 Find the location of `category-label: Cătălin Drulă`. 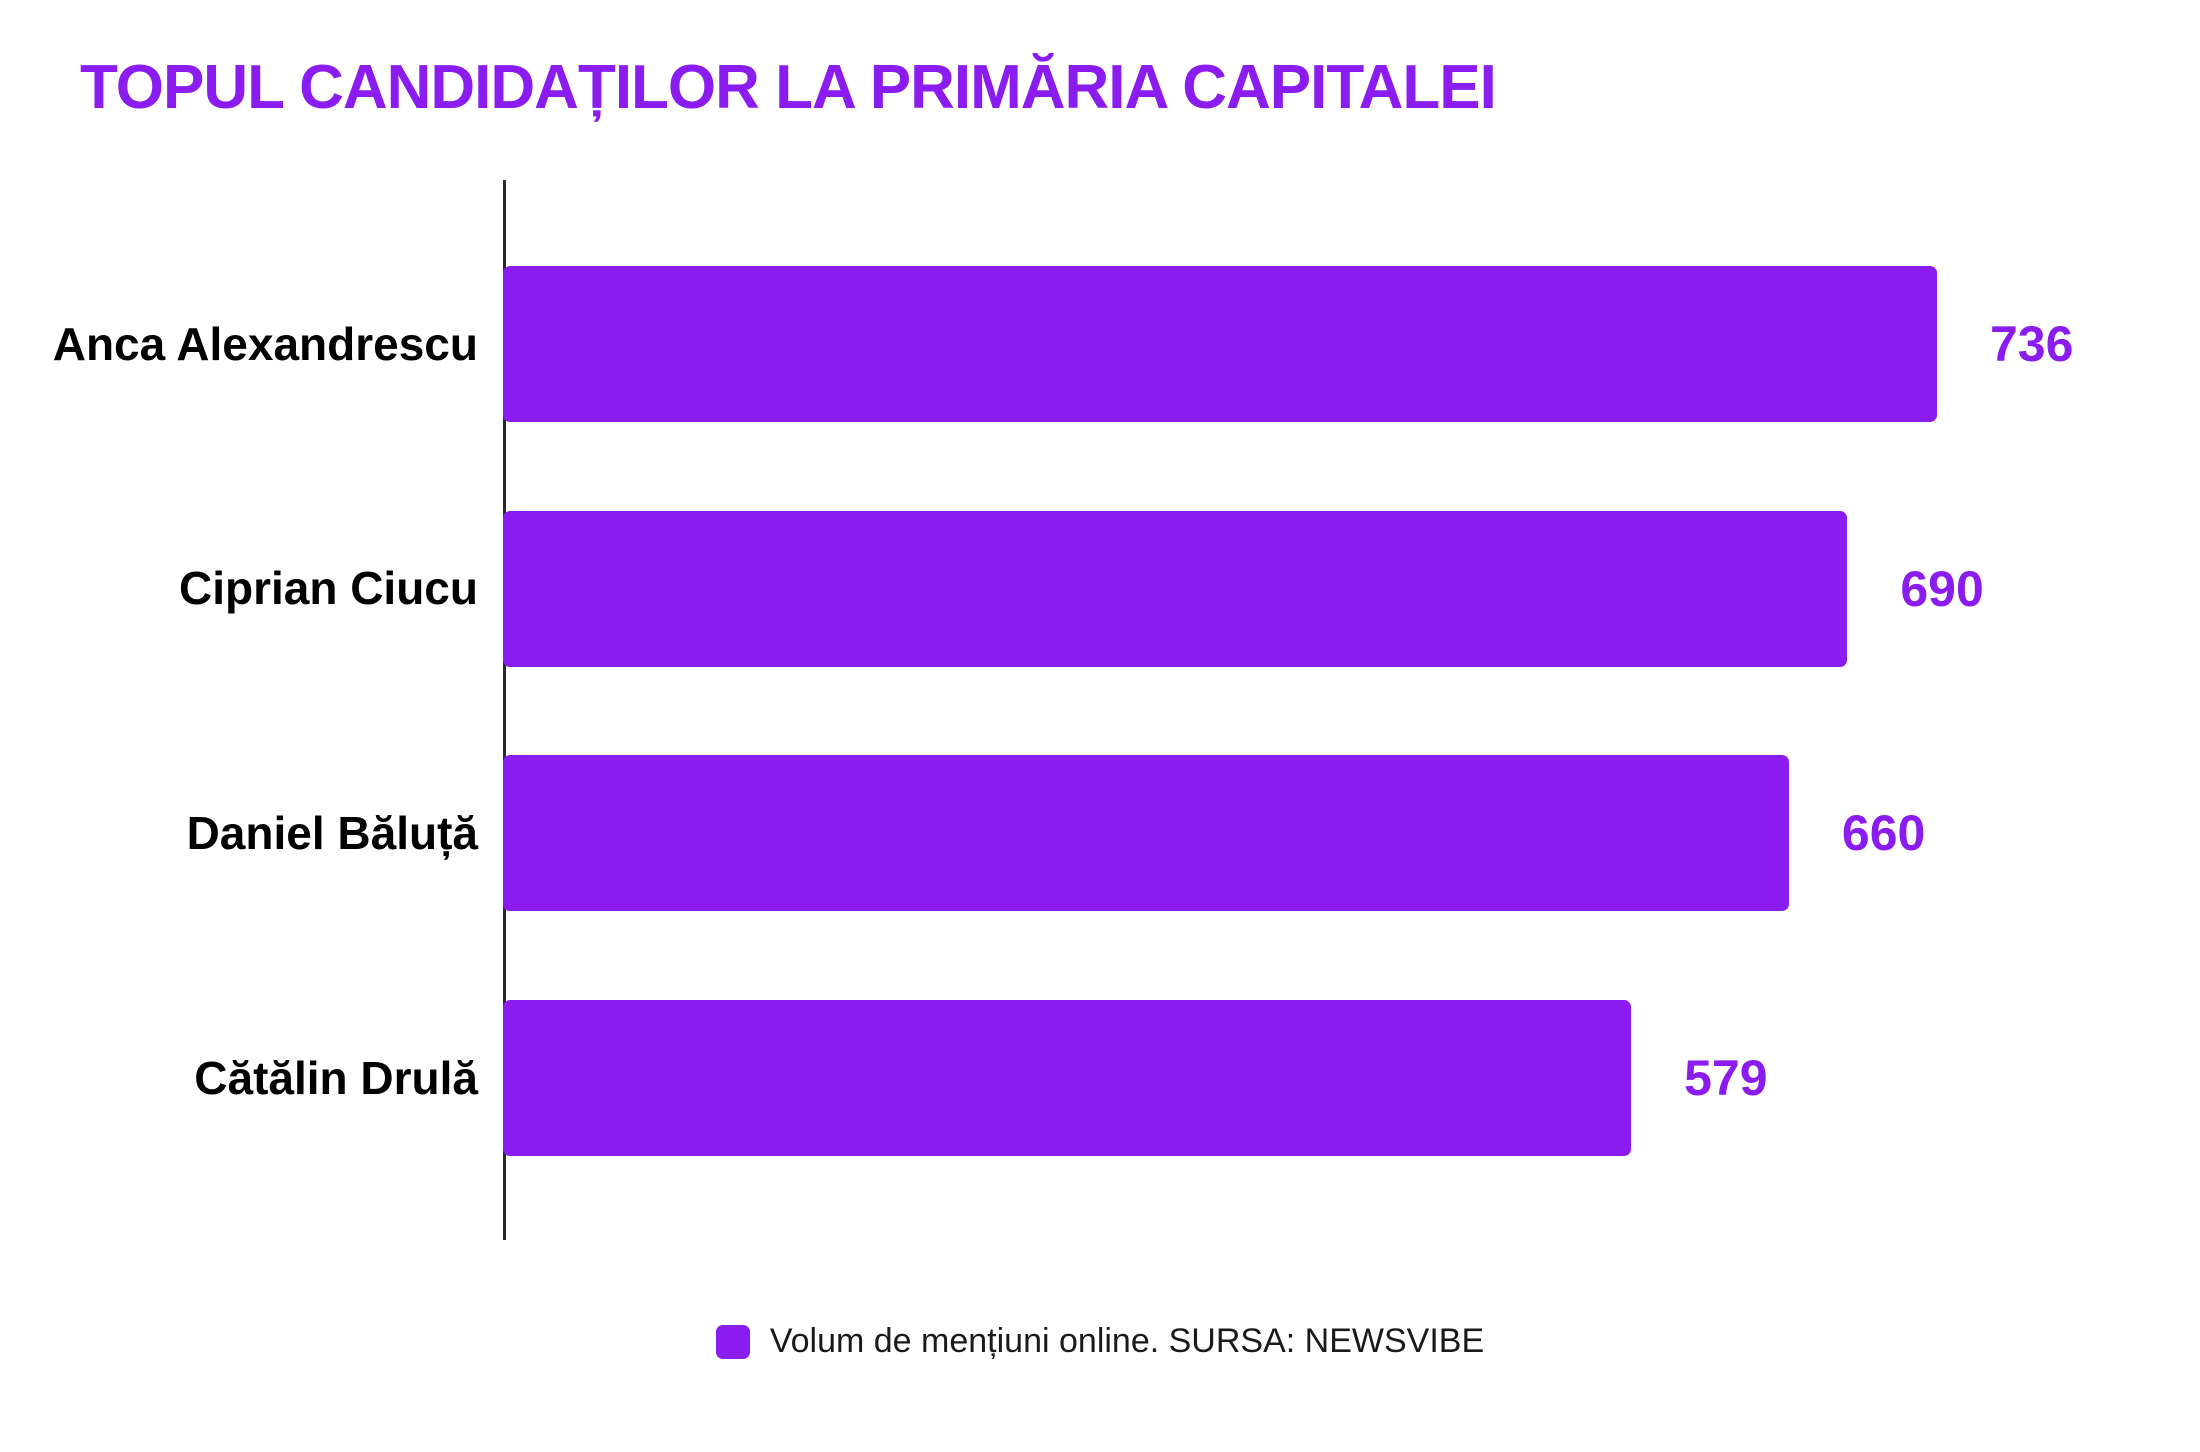

category-label: Cătălin Drulă is located at coordinates (336, 1077).